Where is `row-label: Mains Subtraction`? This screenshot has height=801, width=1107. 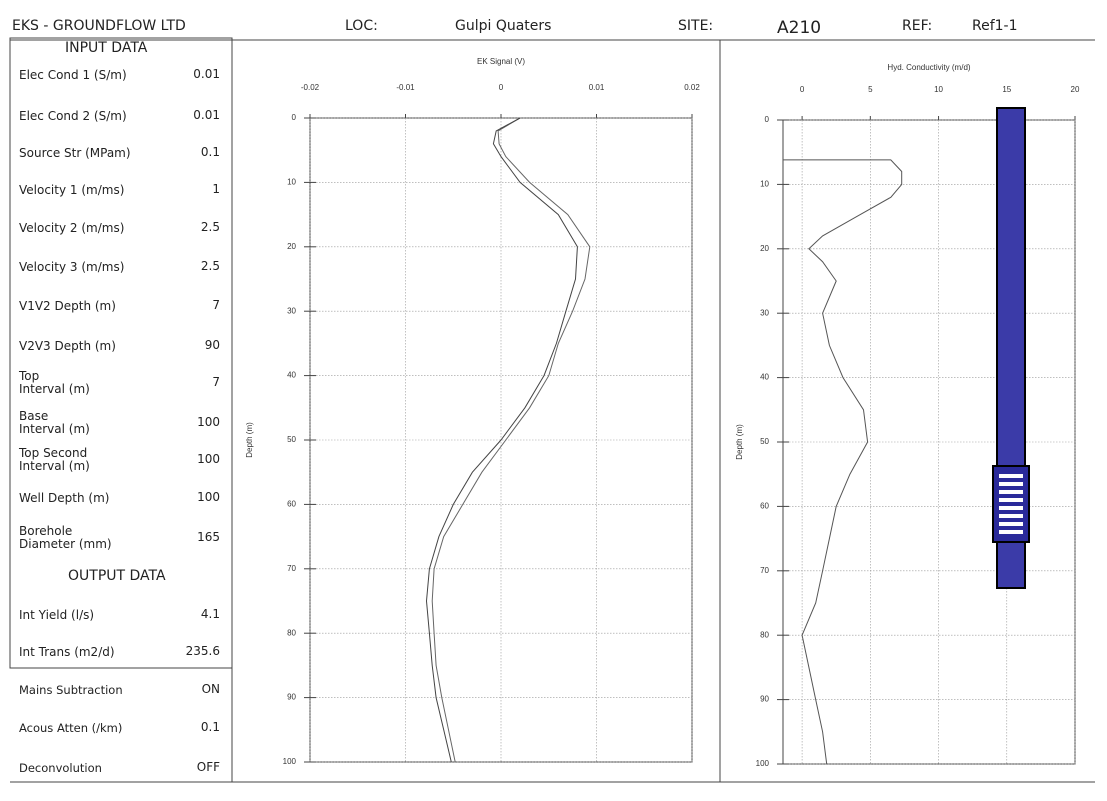
row-label: Mains Subtraction is located at coordinates (71, 689).